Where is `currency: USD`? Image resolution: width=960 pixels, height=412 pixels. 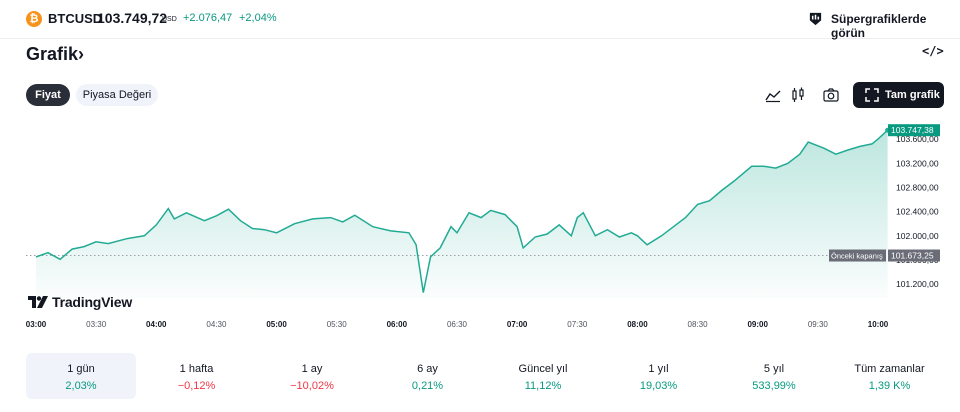 currency: USD is located at coordinates (169, 19).